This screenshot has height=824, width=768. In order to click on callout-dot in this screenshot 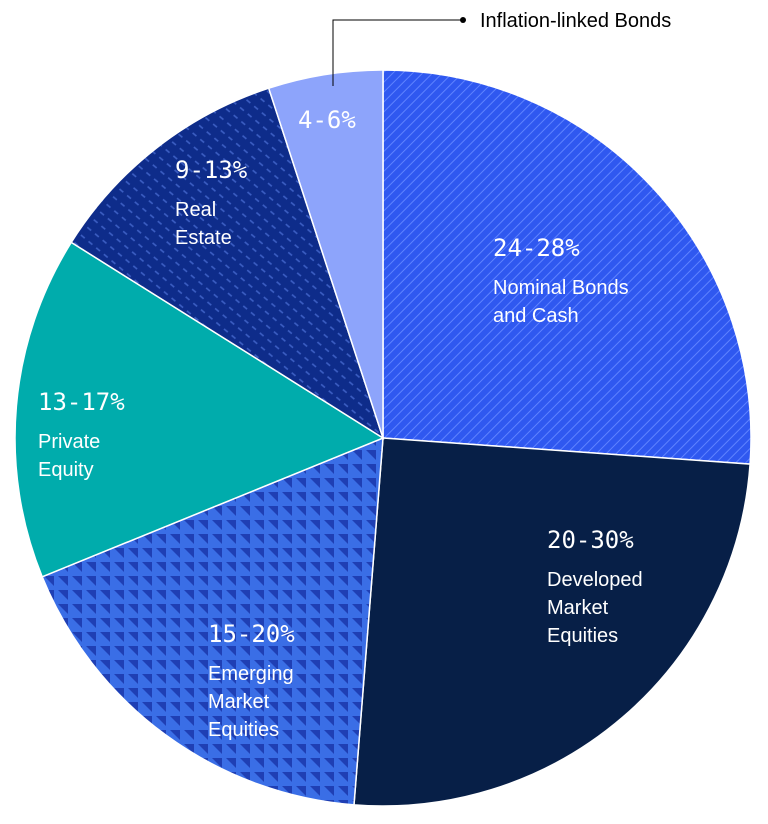, I will do `click(463, 20)`.